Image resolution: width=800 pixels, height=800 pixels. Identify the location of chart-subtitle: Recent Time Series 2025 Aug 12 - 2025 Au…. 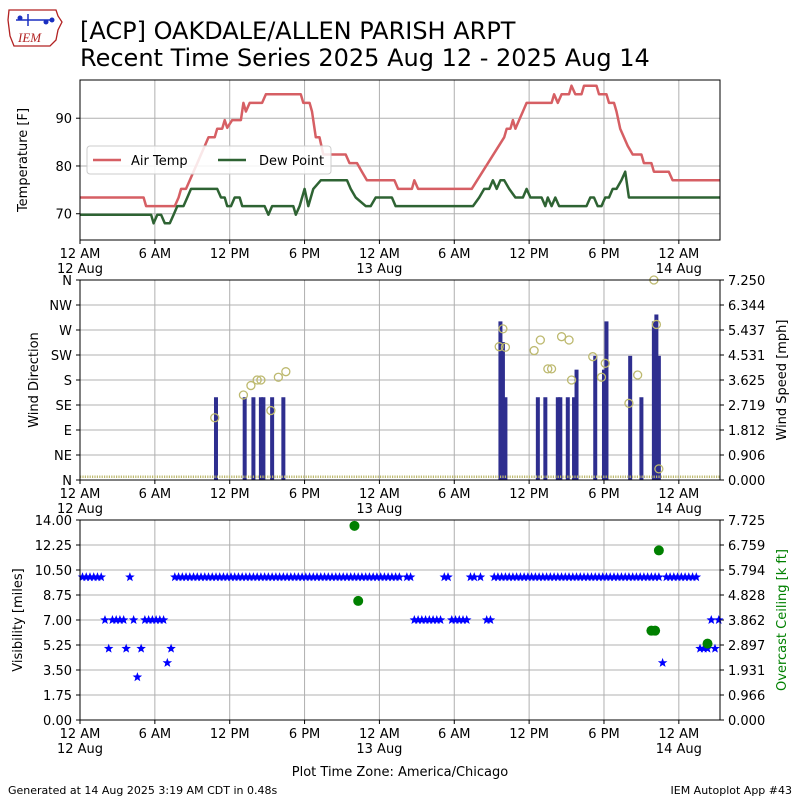
(365, 58).